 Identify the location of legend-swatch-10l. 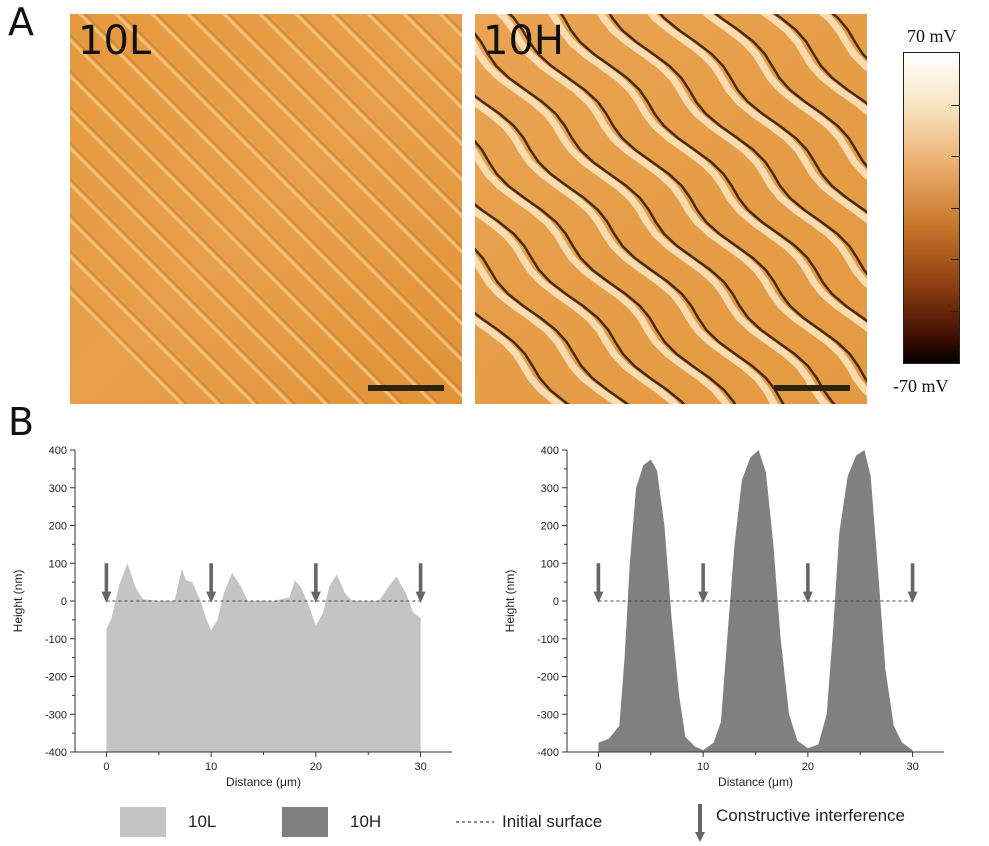
(143, 822).